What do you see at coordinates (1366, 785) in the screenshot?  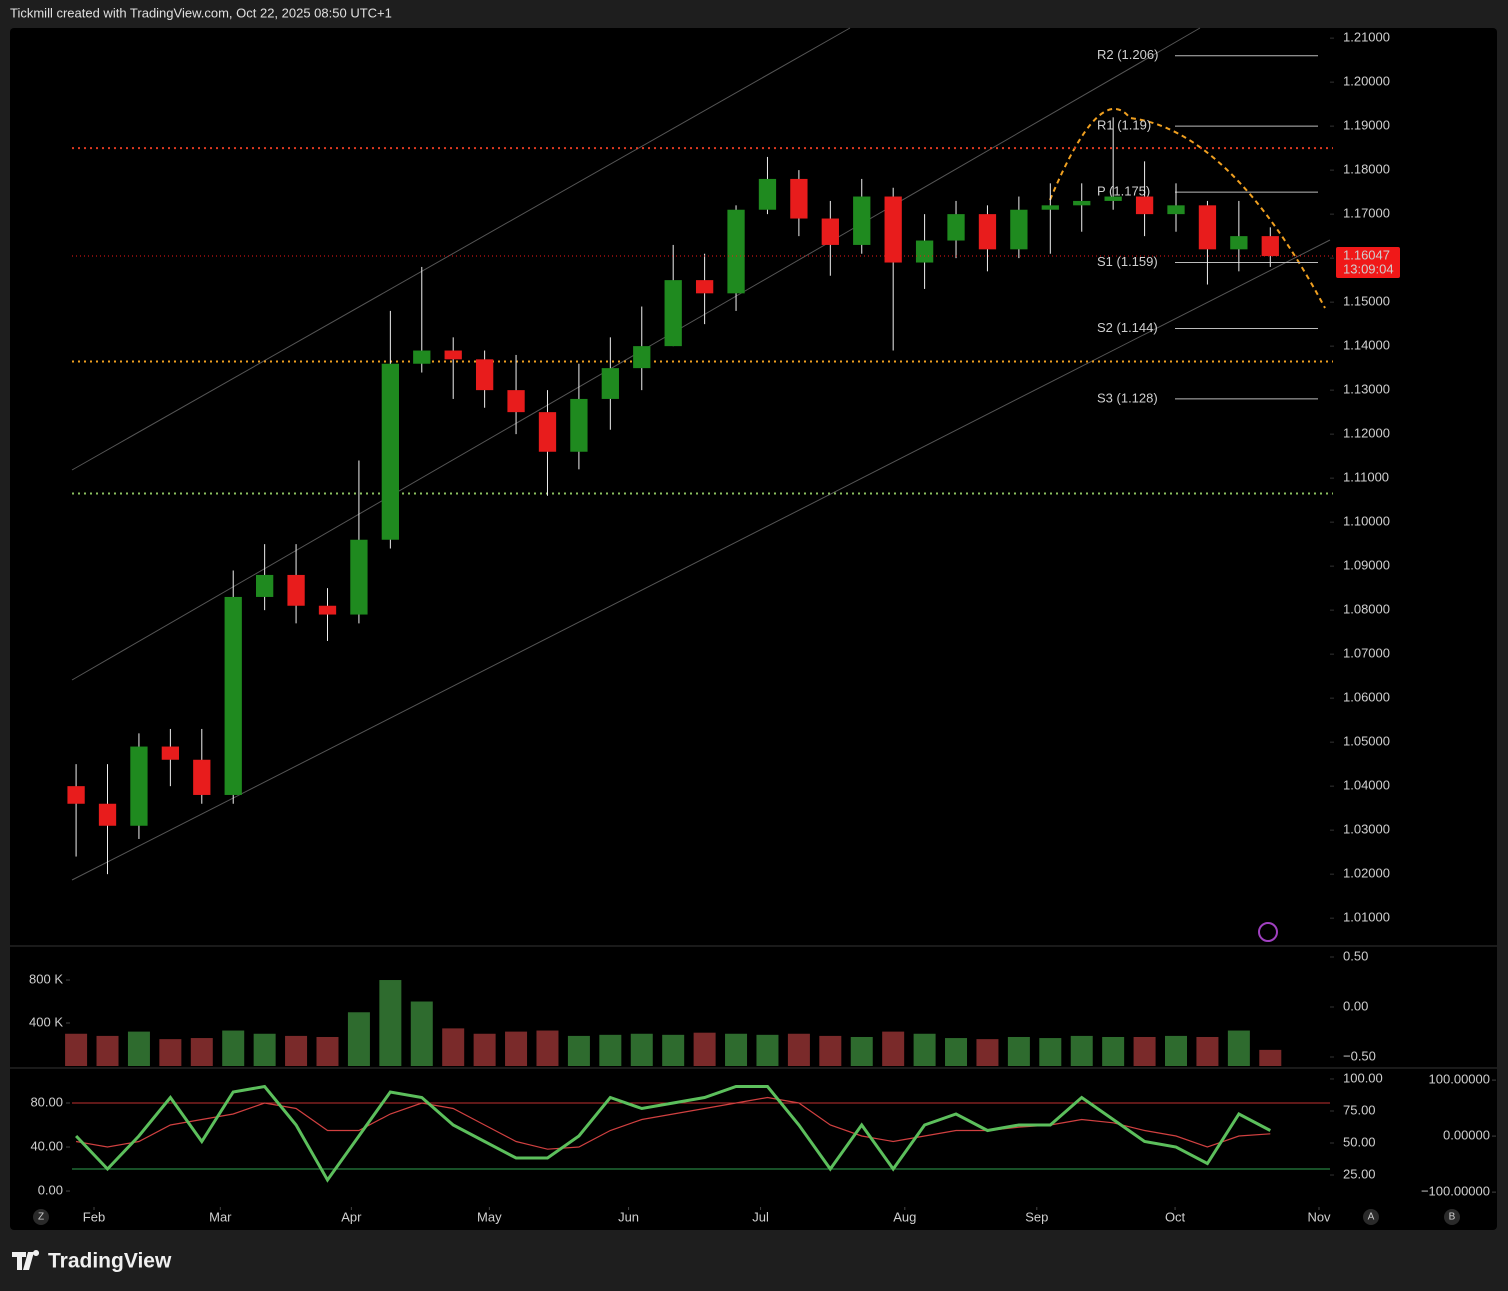 I see `y-tick-label: 1.04000` at bounding box center [1366, 785].